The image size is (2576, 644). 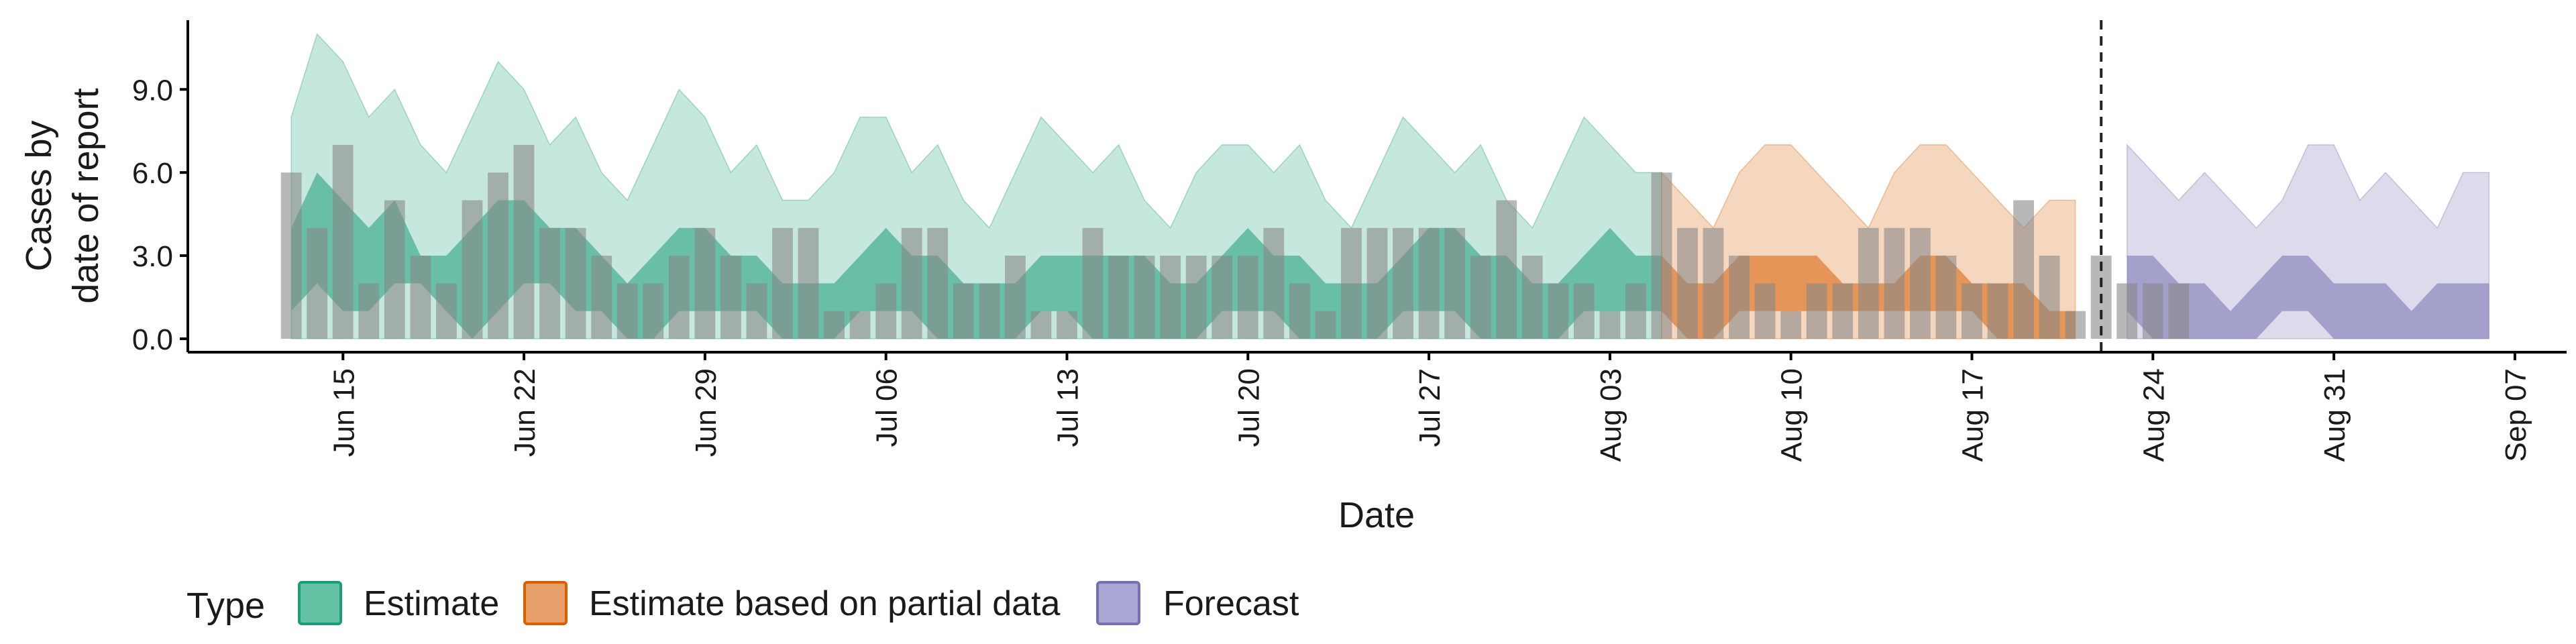 I want to click on x-tick-label: Aug 03, so click(x=1611, y=415).